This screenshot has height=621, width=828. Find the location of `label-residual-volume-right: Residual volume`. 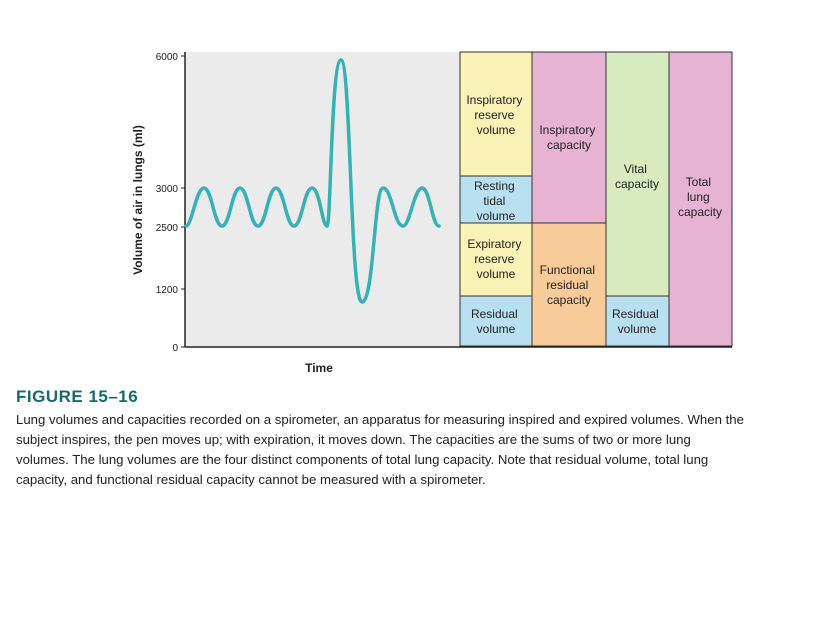

label-residual-volume-right: Residual volume is located at coordinates (637, 321).